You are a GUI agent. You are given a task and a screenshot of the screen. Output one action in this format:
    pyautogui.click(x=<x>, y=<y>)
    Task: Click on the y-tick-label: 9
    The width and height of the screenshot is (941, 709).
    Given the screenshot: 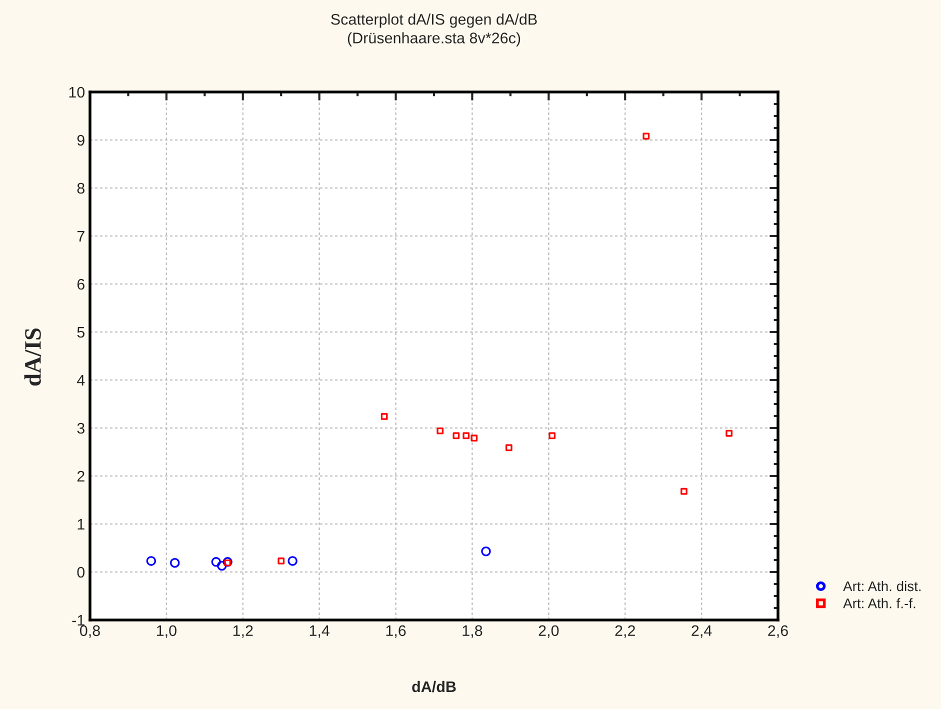 What is the action you would take?
    pyautogui.click(x=80, y=140)
    